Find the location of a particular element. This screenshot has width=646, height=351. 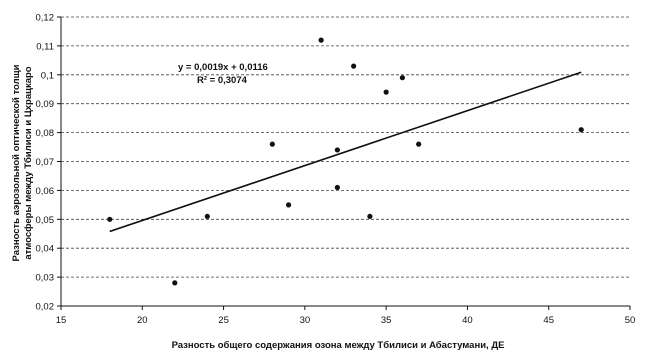

x-tick-label: 50 is located at coordinates (630, 320).